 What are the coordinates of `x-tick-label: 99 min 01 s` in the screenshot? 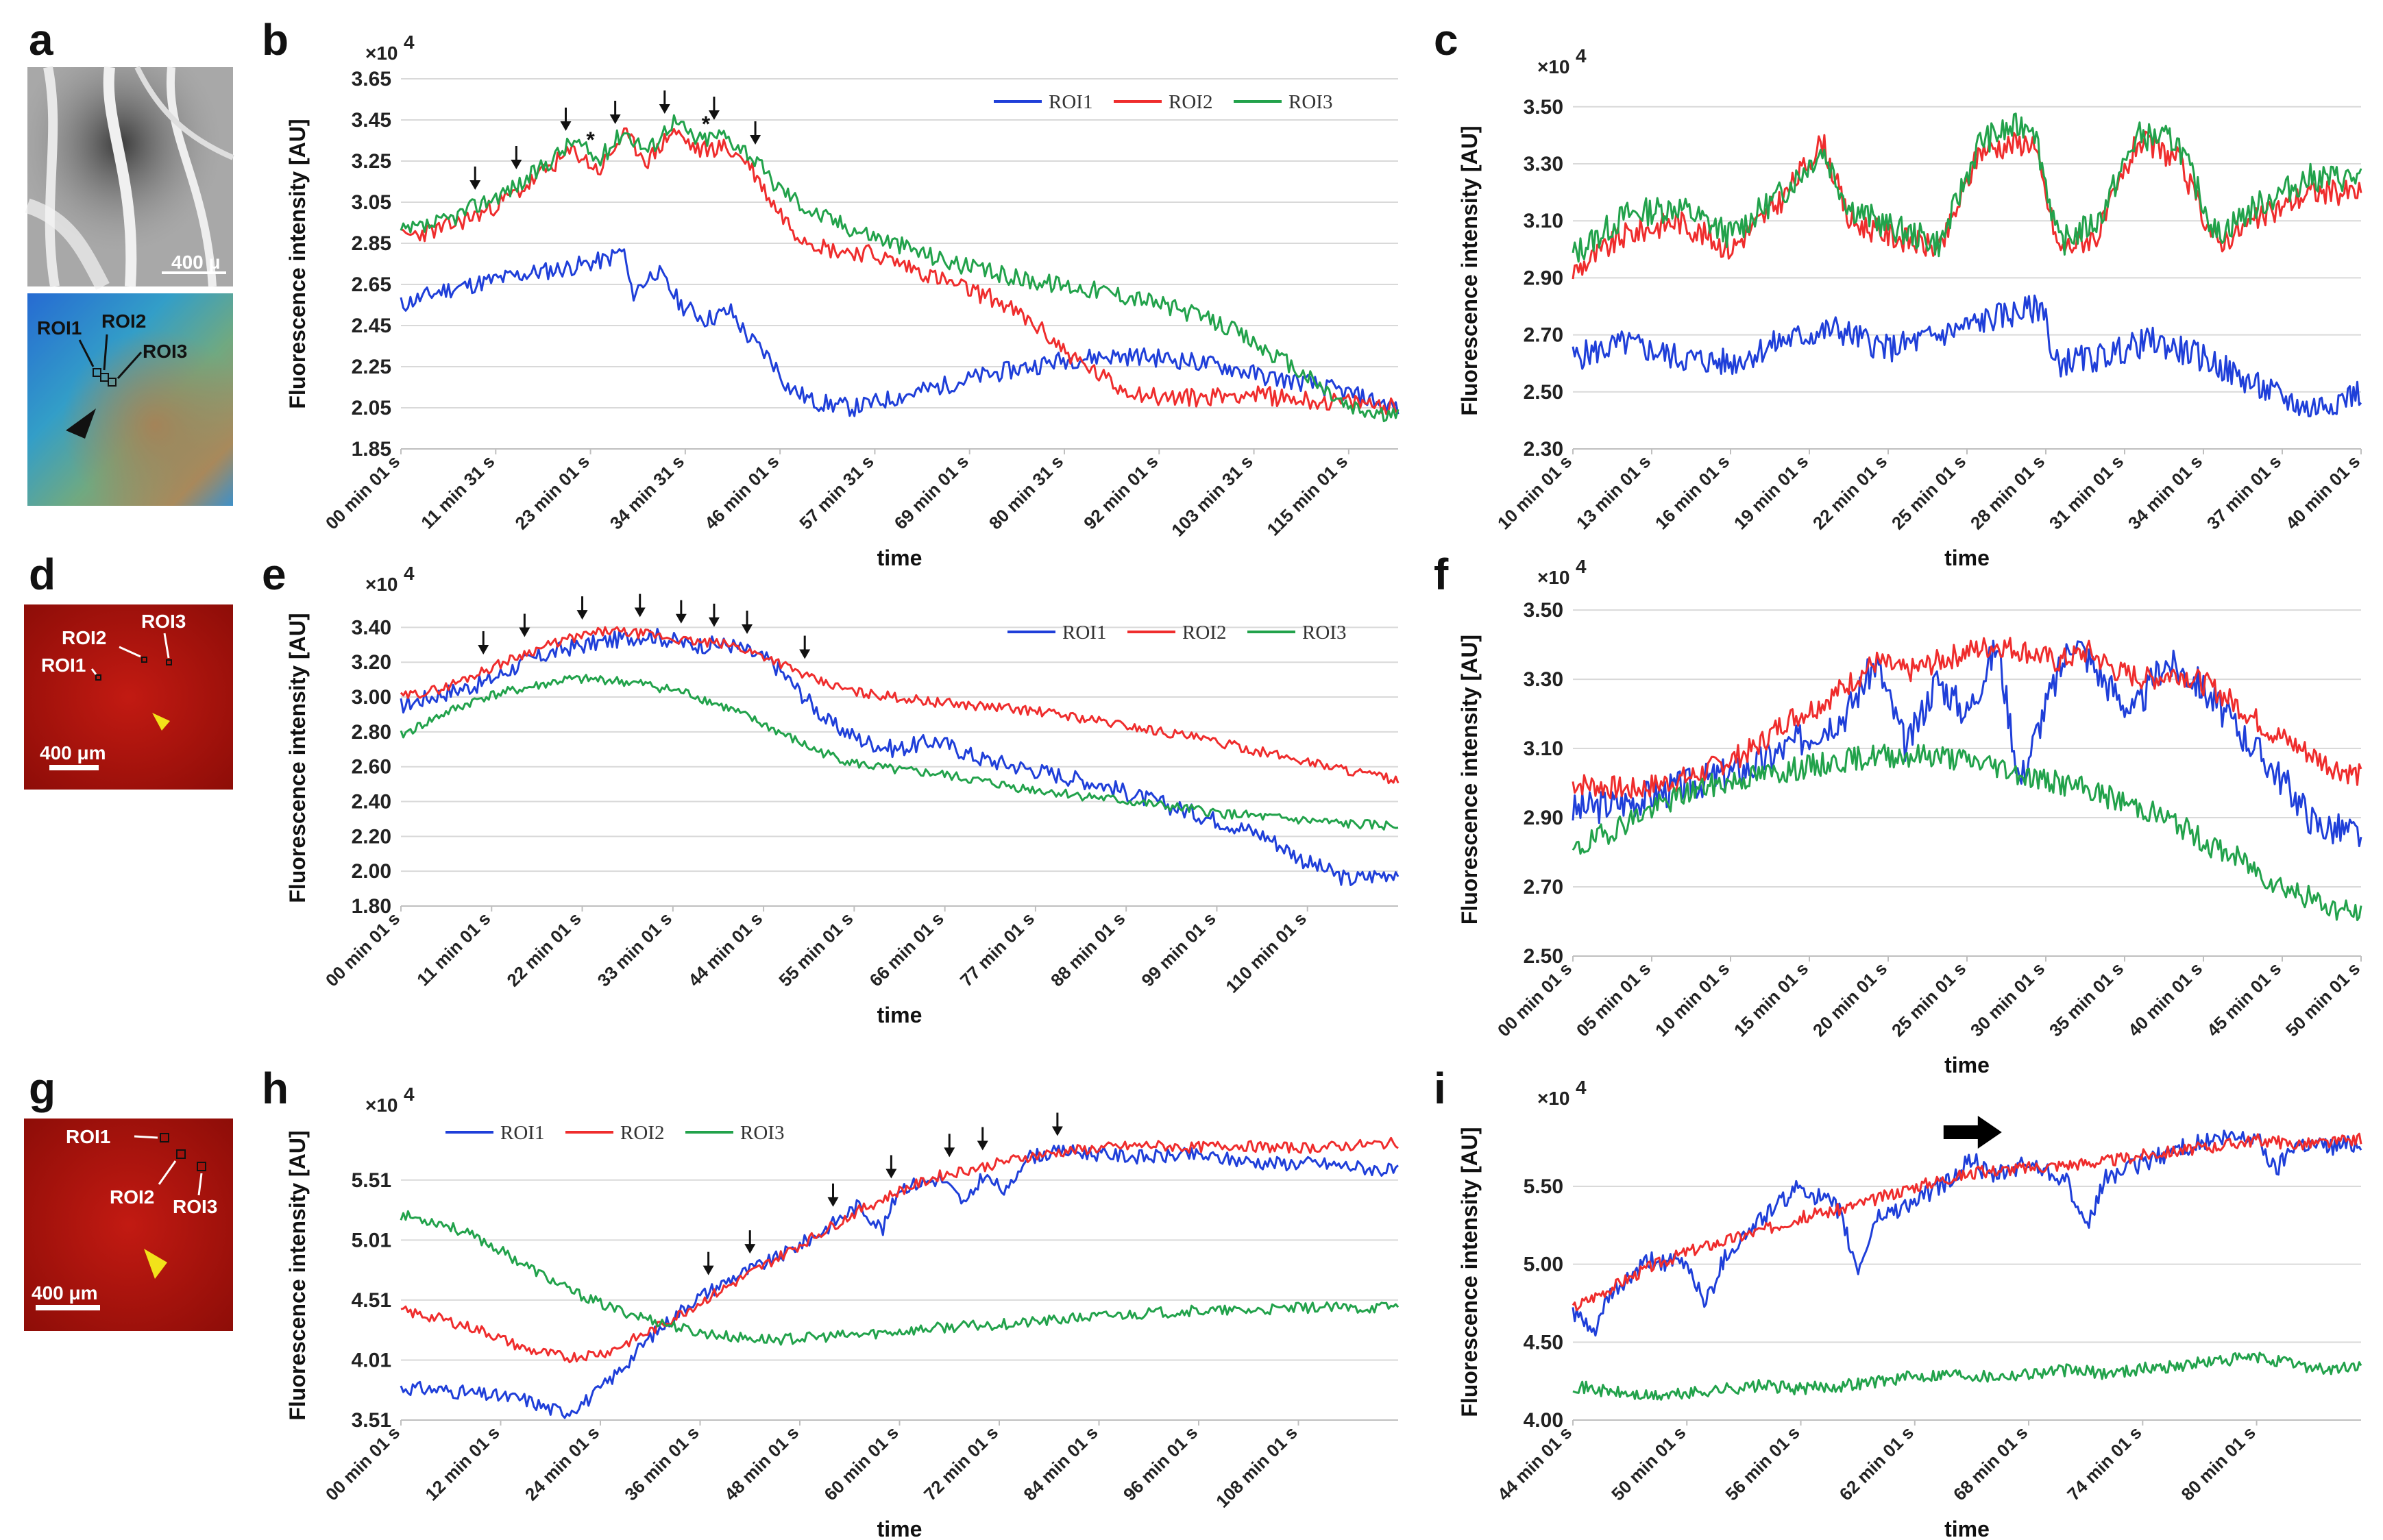 It's located at (1178, 949).